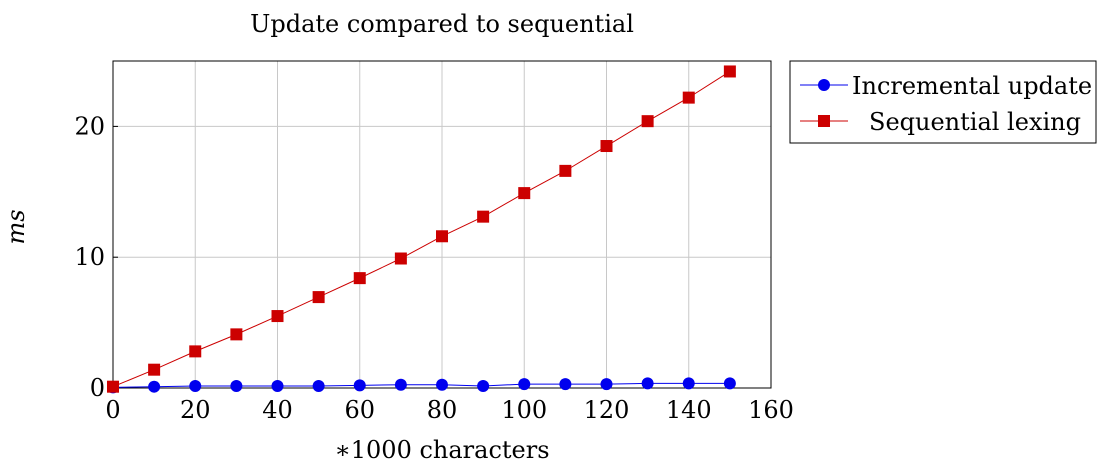 This screenshot has width=1102, height=462. I want to click on legend-marker-sequential, so click(824, 121).